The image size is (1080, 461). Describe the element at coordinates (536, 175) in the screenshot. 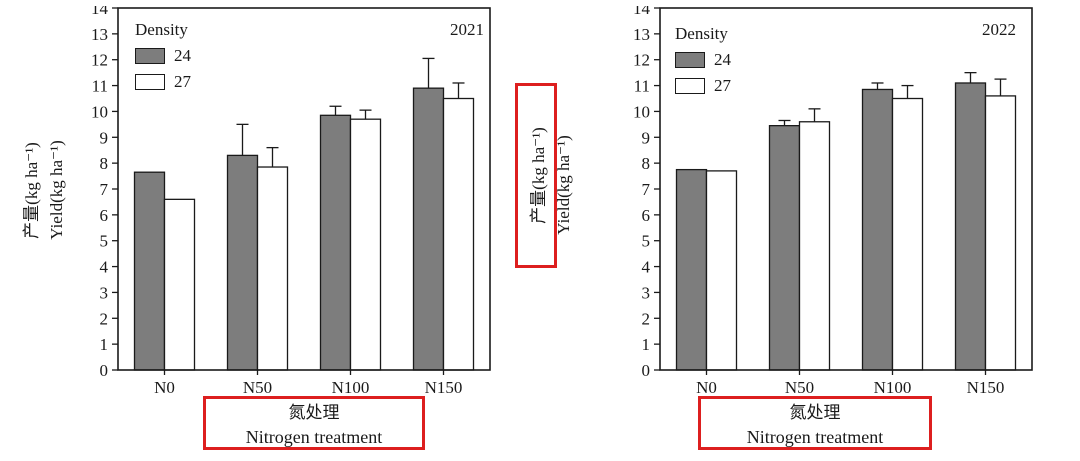

I see `y-axis-label-chinese-highlighted: 产量(kg ha⁻¹)` at that location.